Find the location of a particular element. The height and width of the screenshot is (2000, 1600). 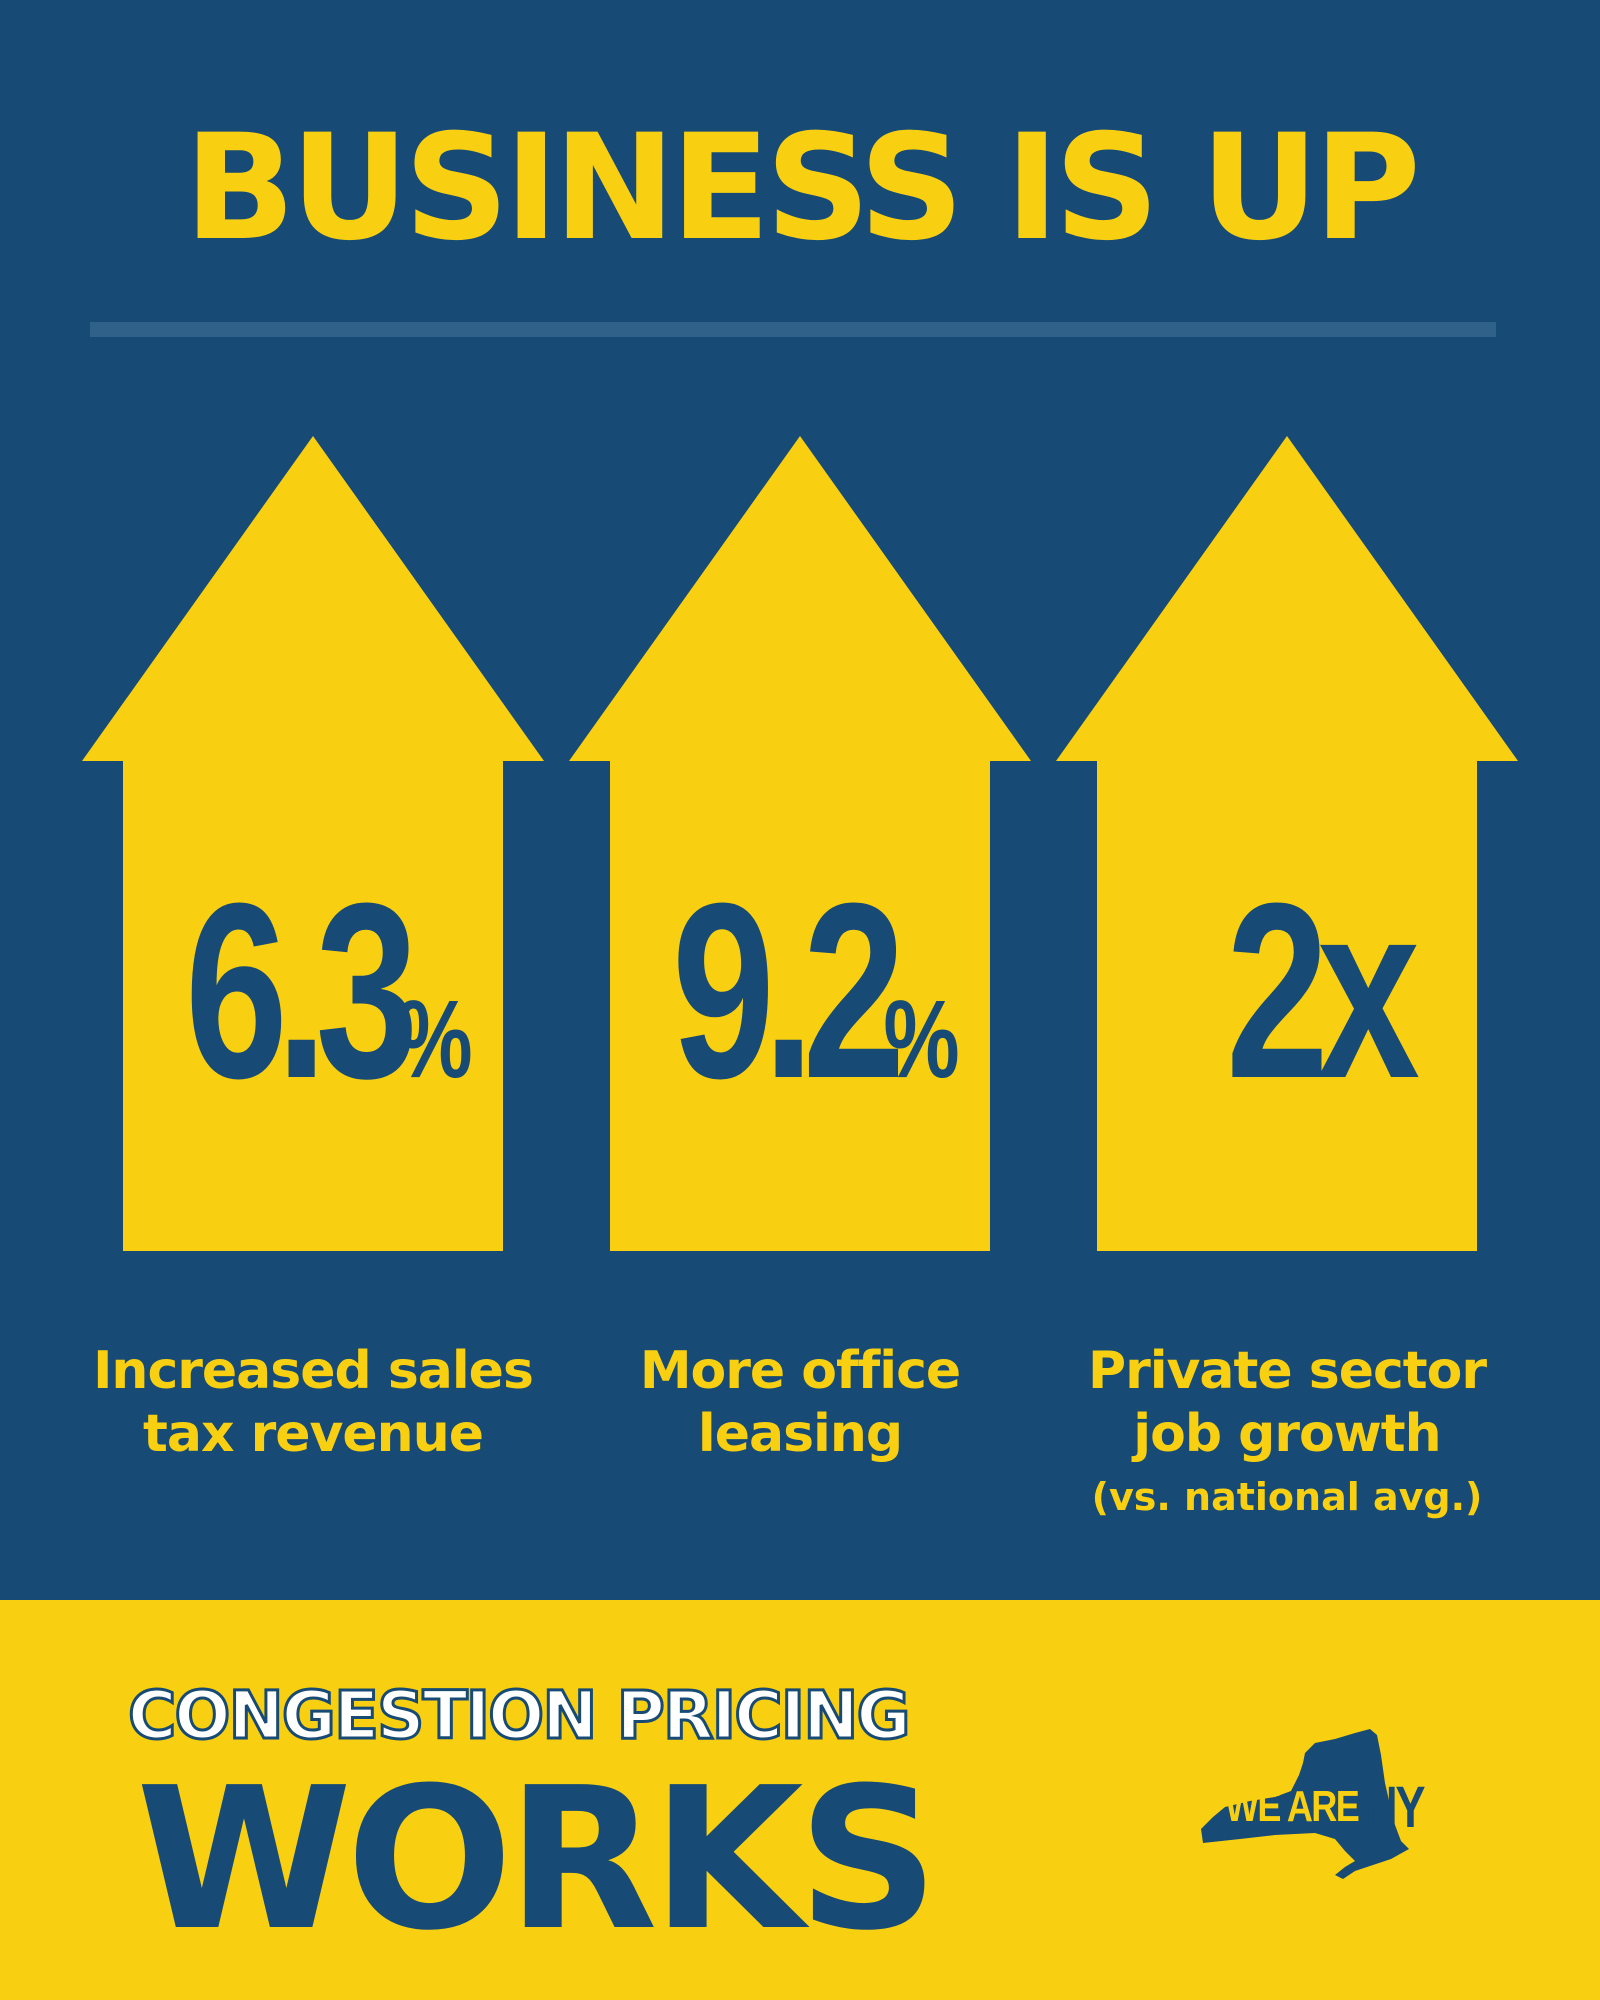

caption-note: (vs. national avg.) is located at coordinates (1287, 1497).